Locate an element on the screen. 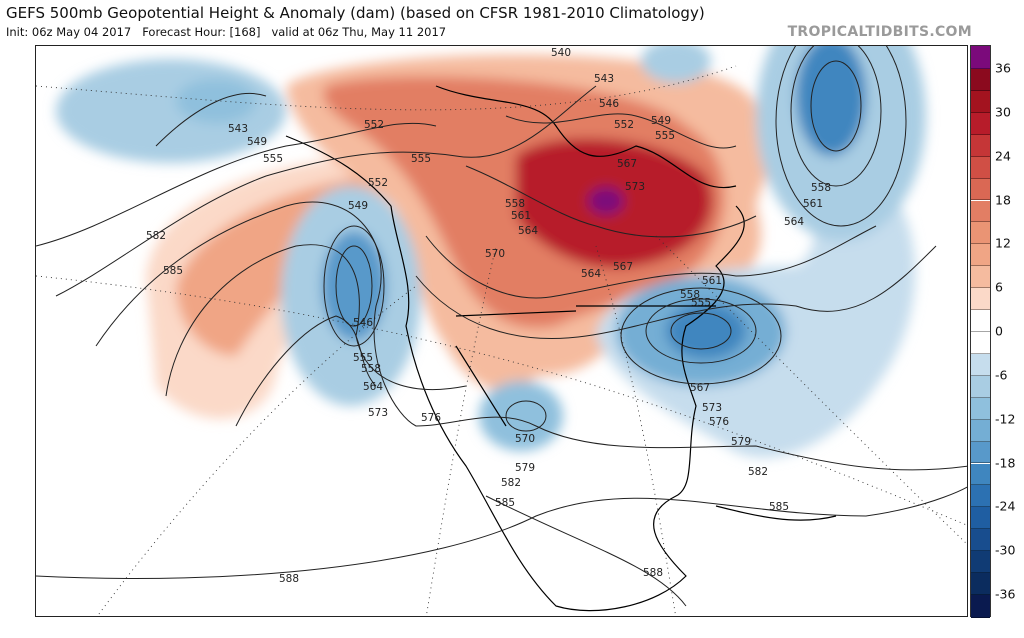 This screenshot has height=638, width=1024. positive-anomaly-max is located at coordinates (606, 201).